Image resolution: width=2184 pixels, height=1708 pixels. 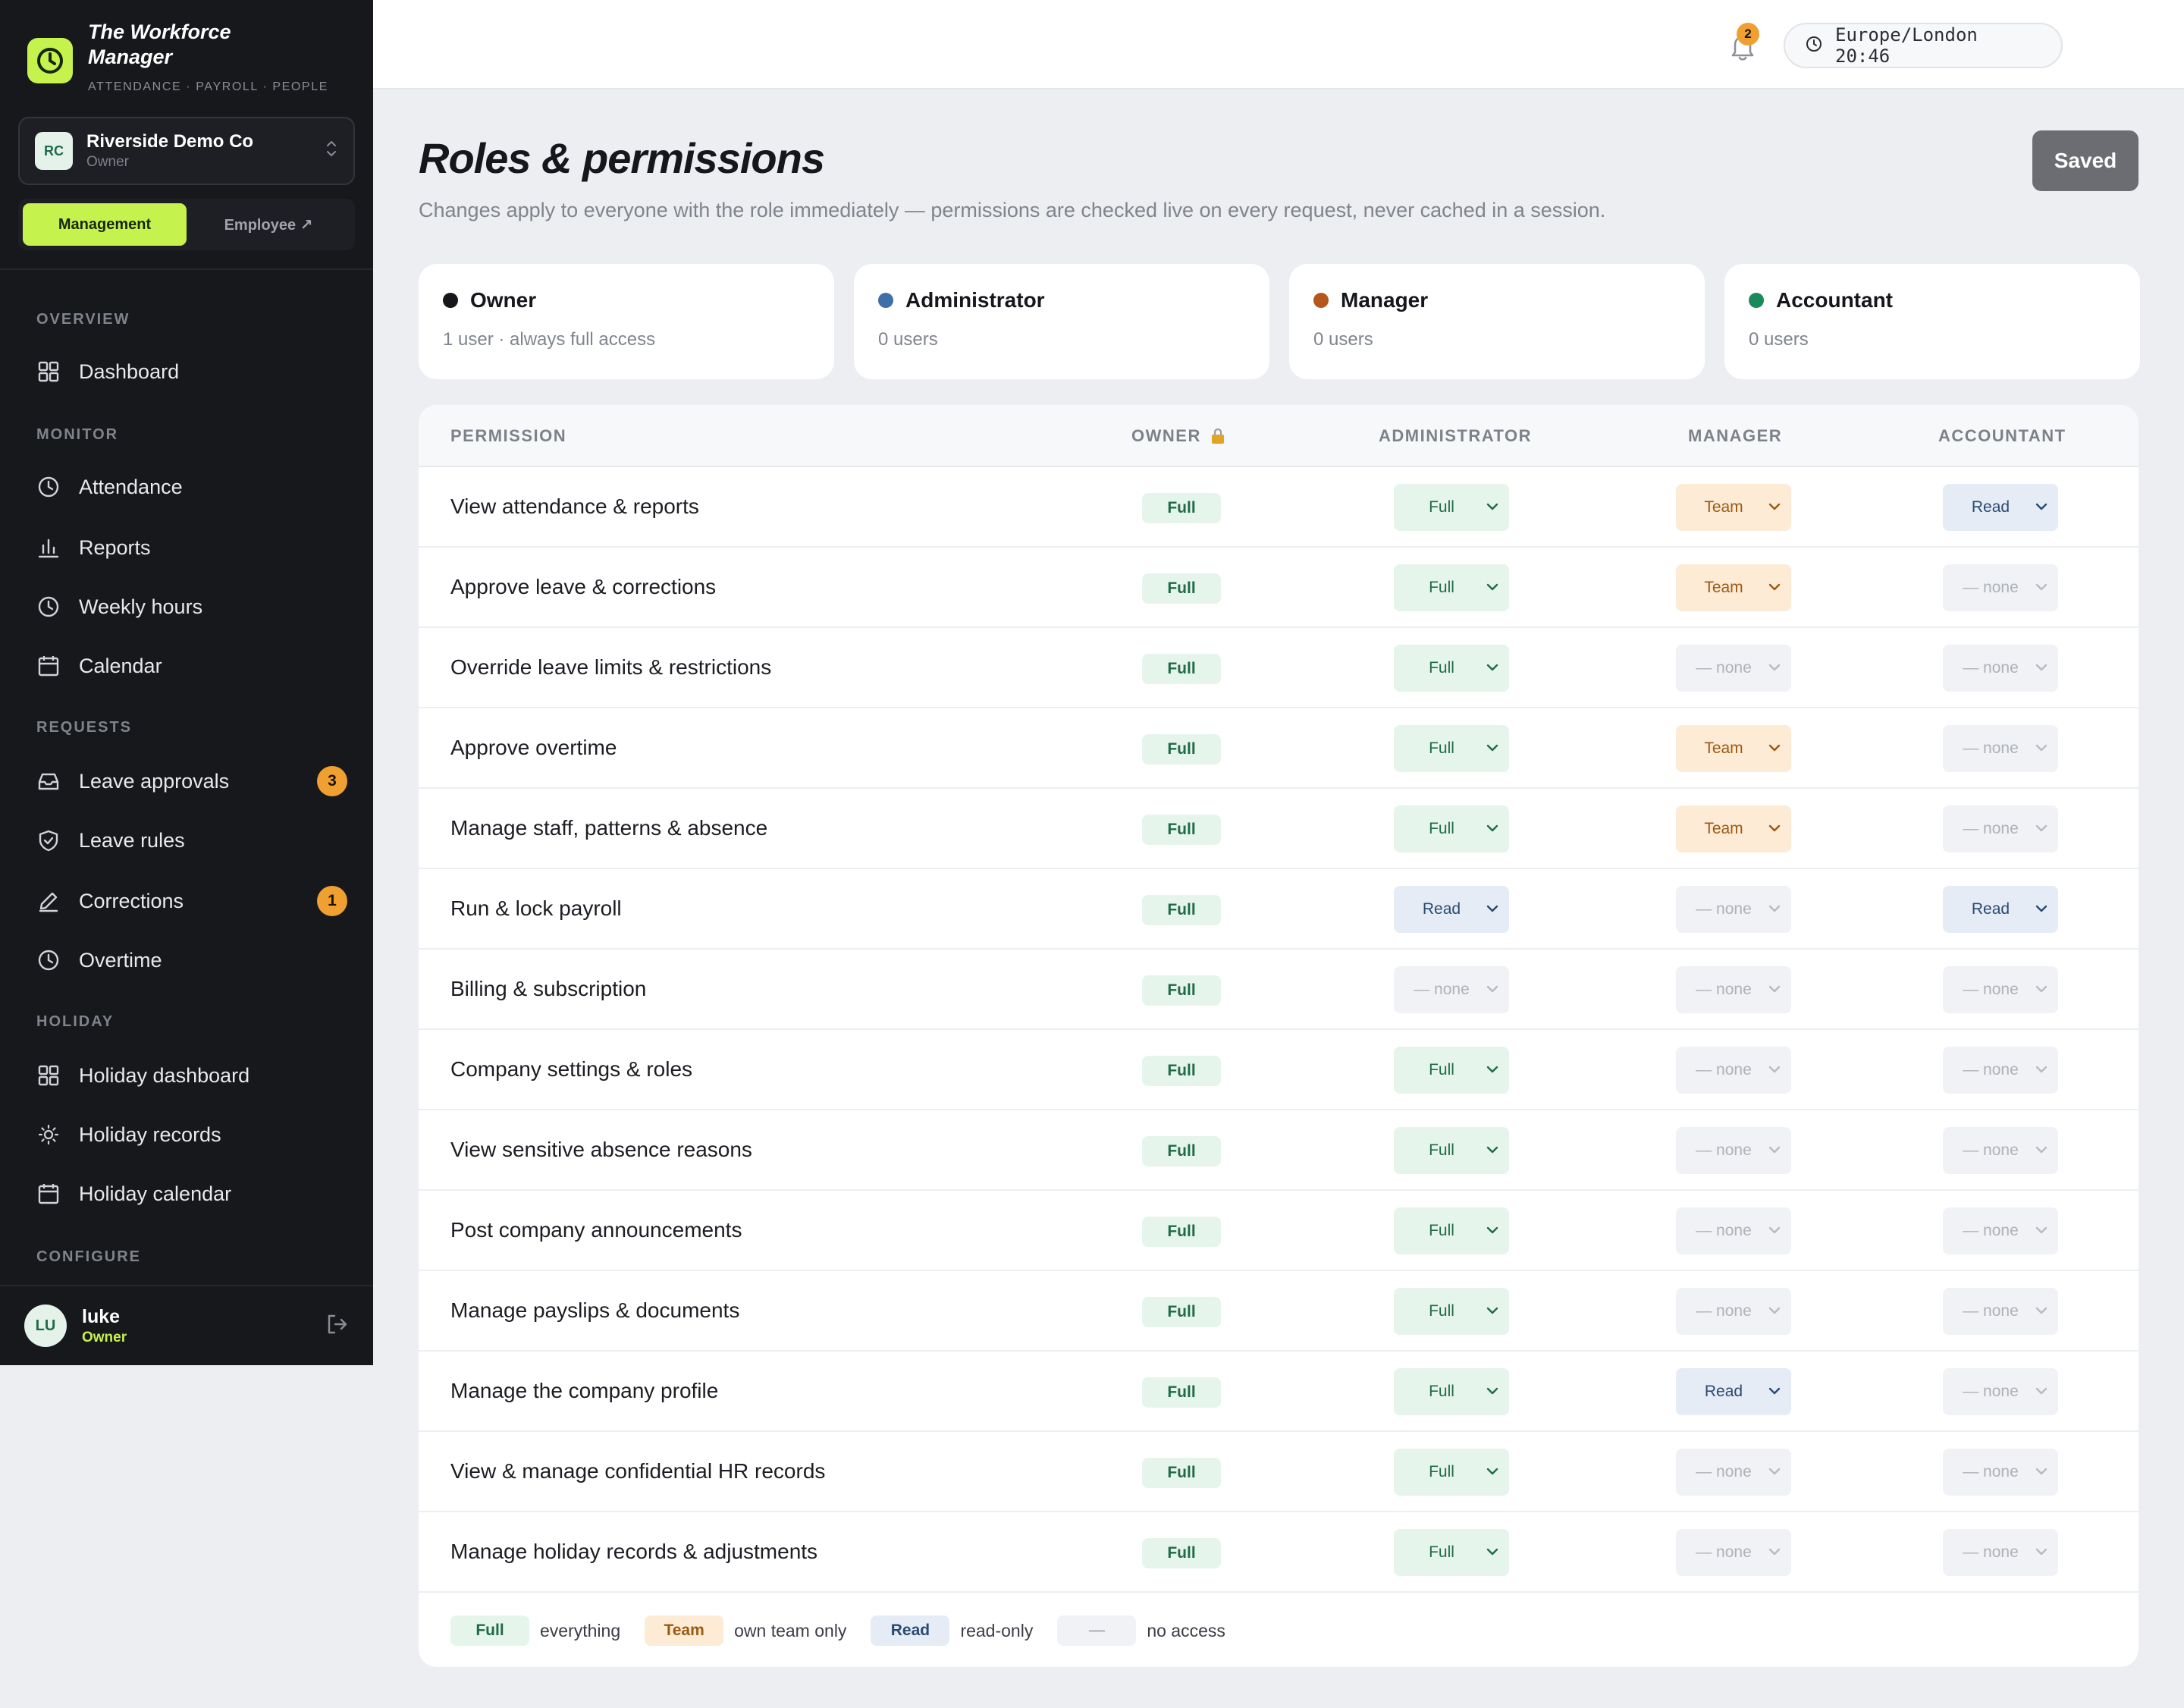 What do you see at coordinates (337, 1326) in the screenshot?
I see `logout-icon` at bounding box center [337, 1326].